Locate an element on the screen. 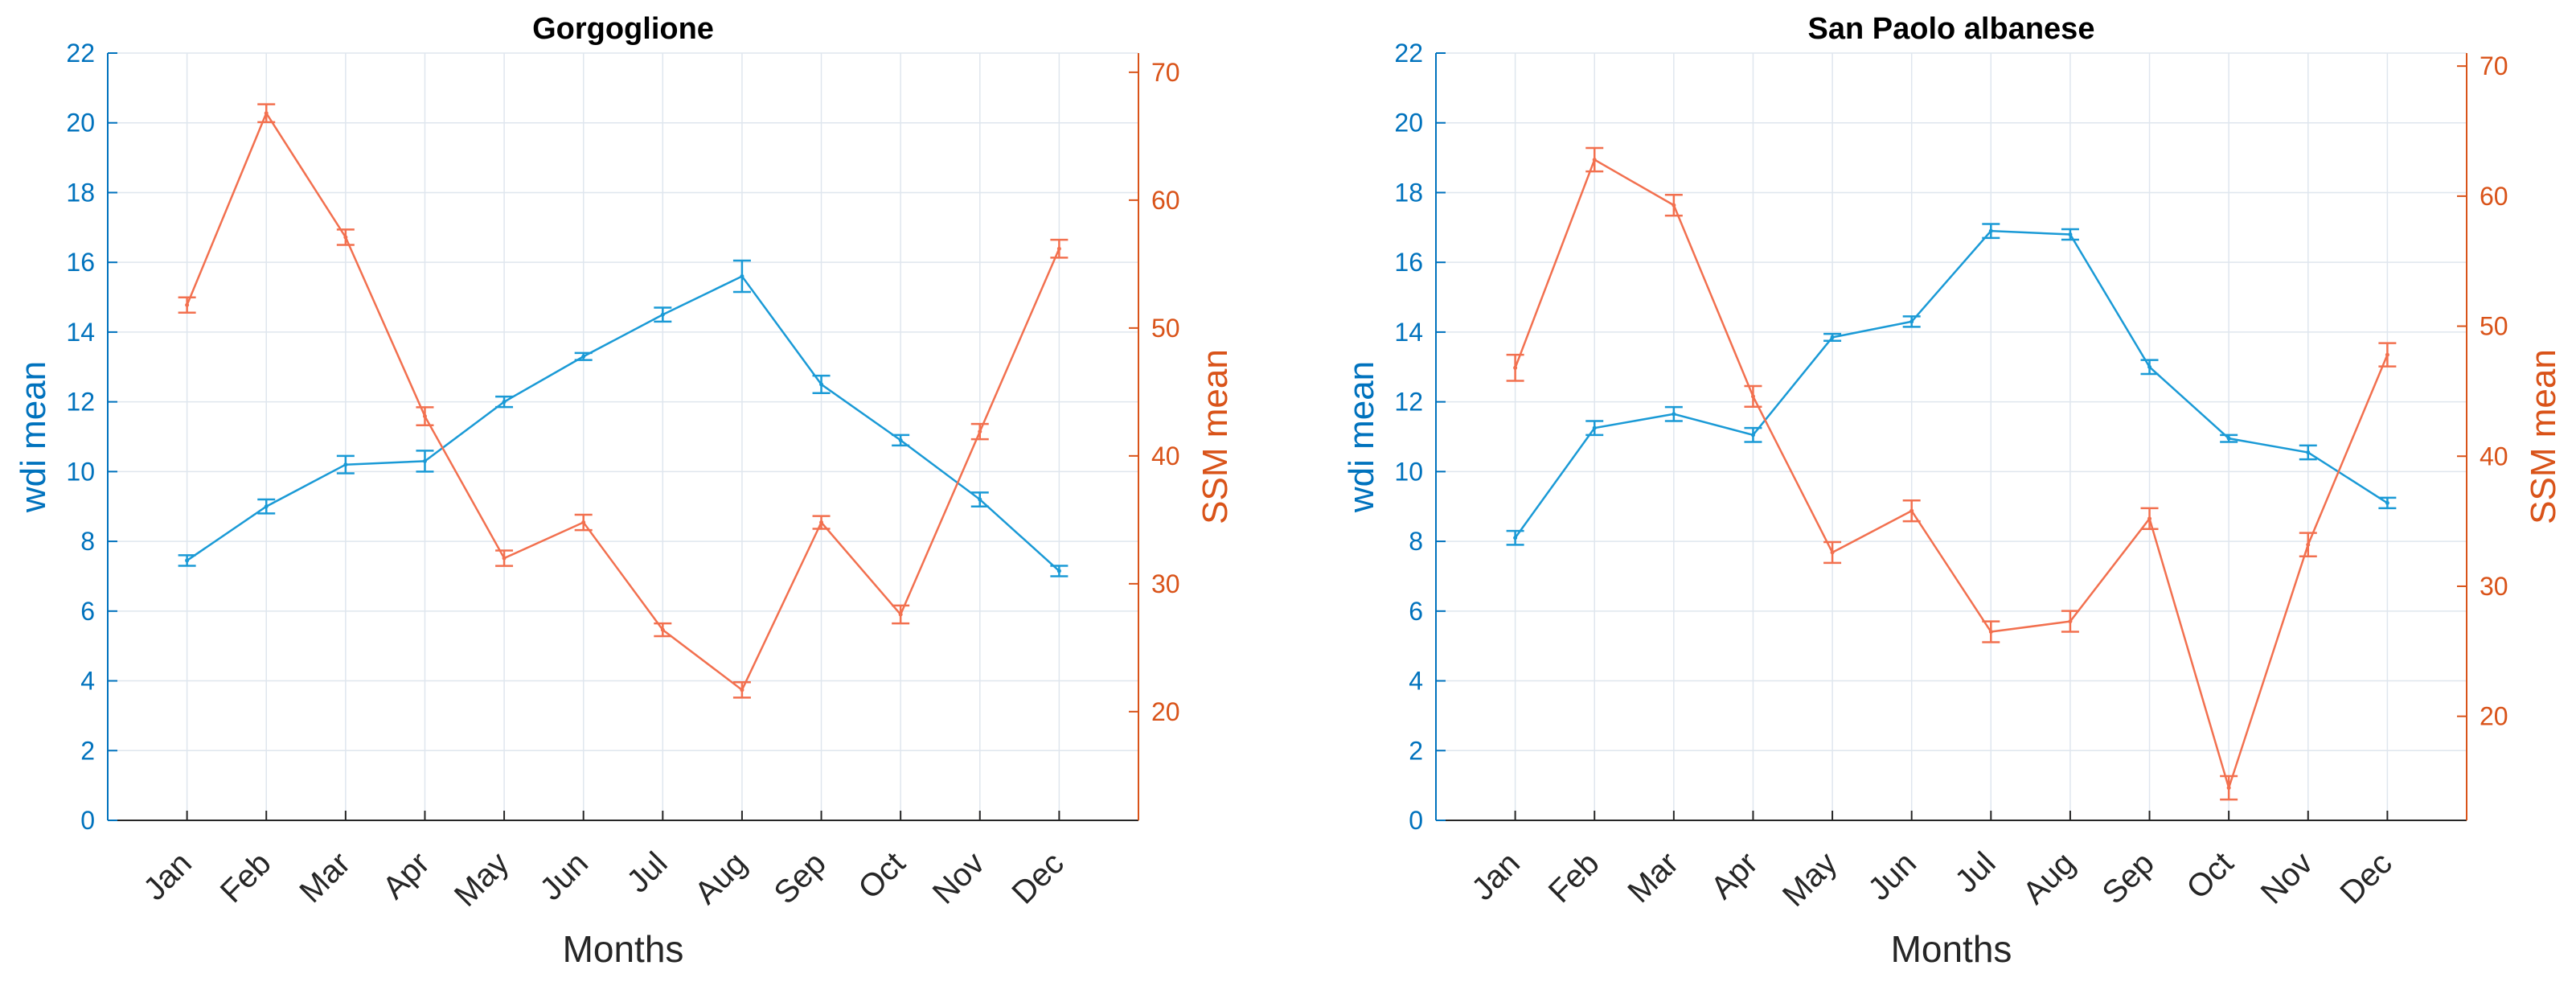  x-tick-label: Apr is located at coordinates (406, 875).